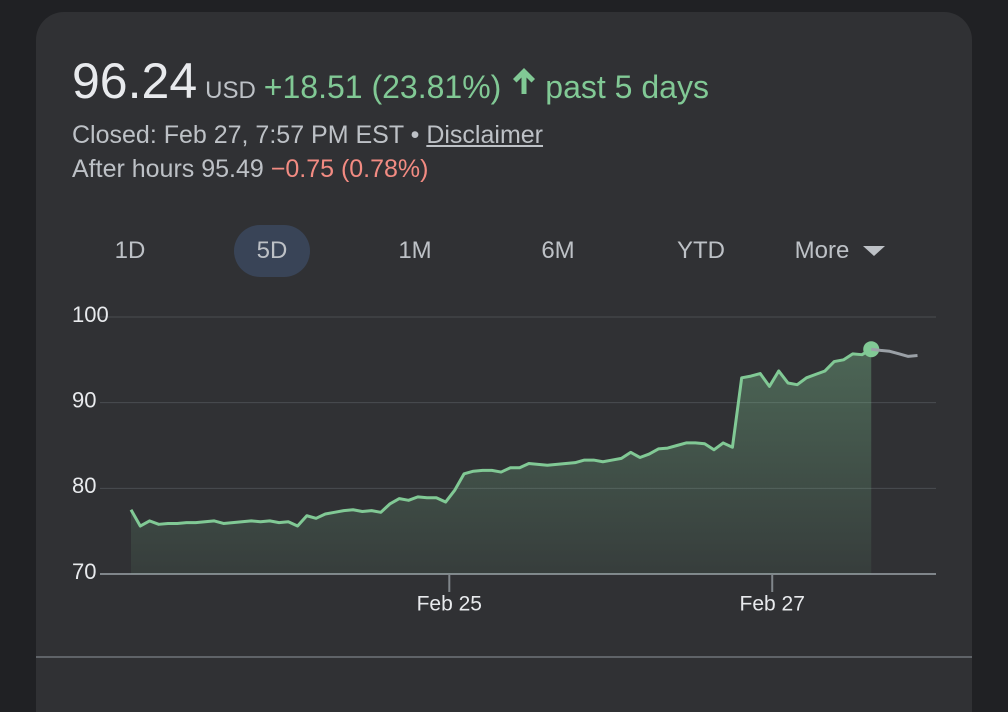 The width and height of the screenshot is (1008, 712). Describe the element at coordinates (382, 87) in the screenshot. I see `change: +18.51 (23.81%)` at that location.